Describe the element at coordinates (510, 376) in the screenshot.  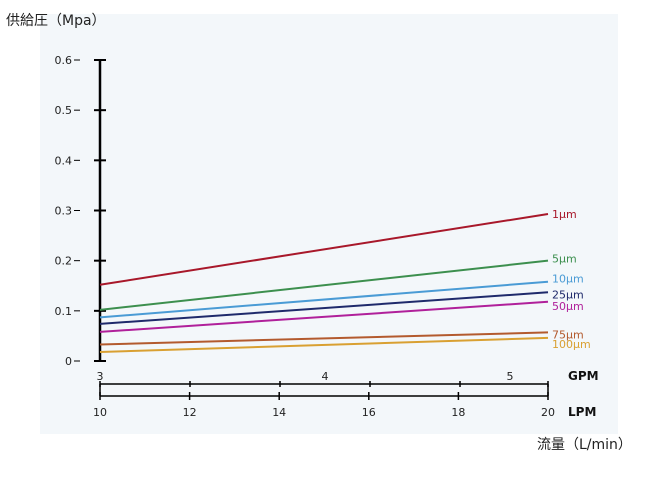
I see `gpm-tick-label: 5` at that location.